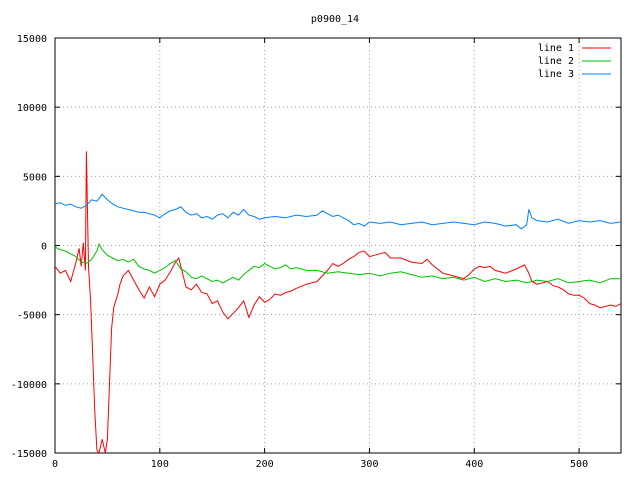 The width and height of the screenshot is (640, 480). Describe the element at coordinates (32, 316) in the screenshot. I see `y-tick-label: -5000` at that location.